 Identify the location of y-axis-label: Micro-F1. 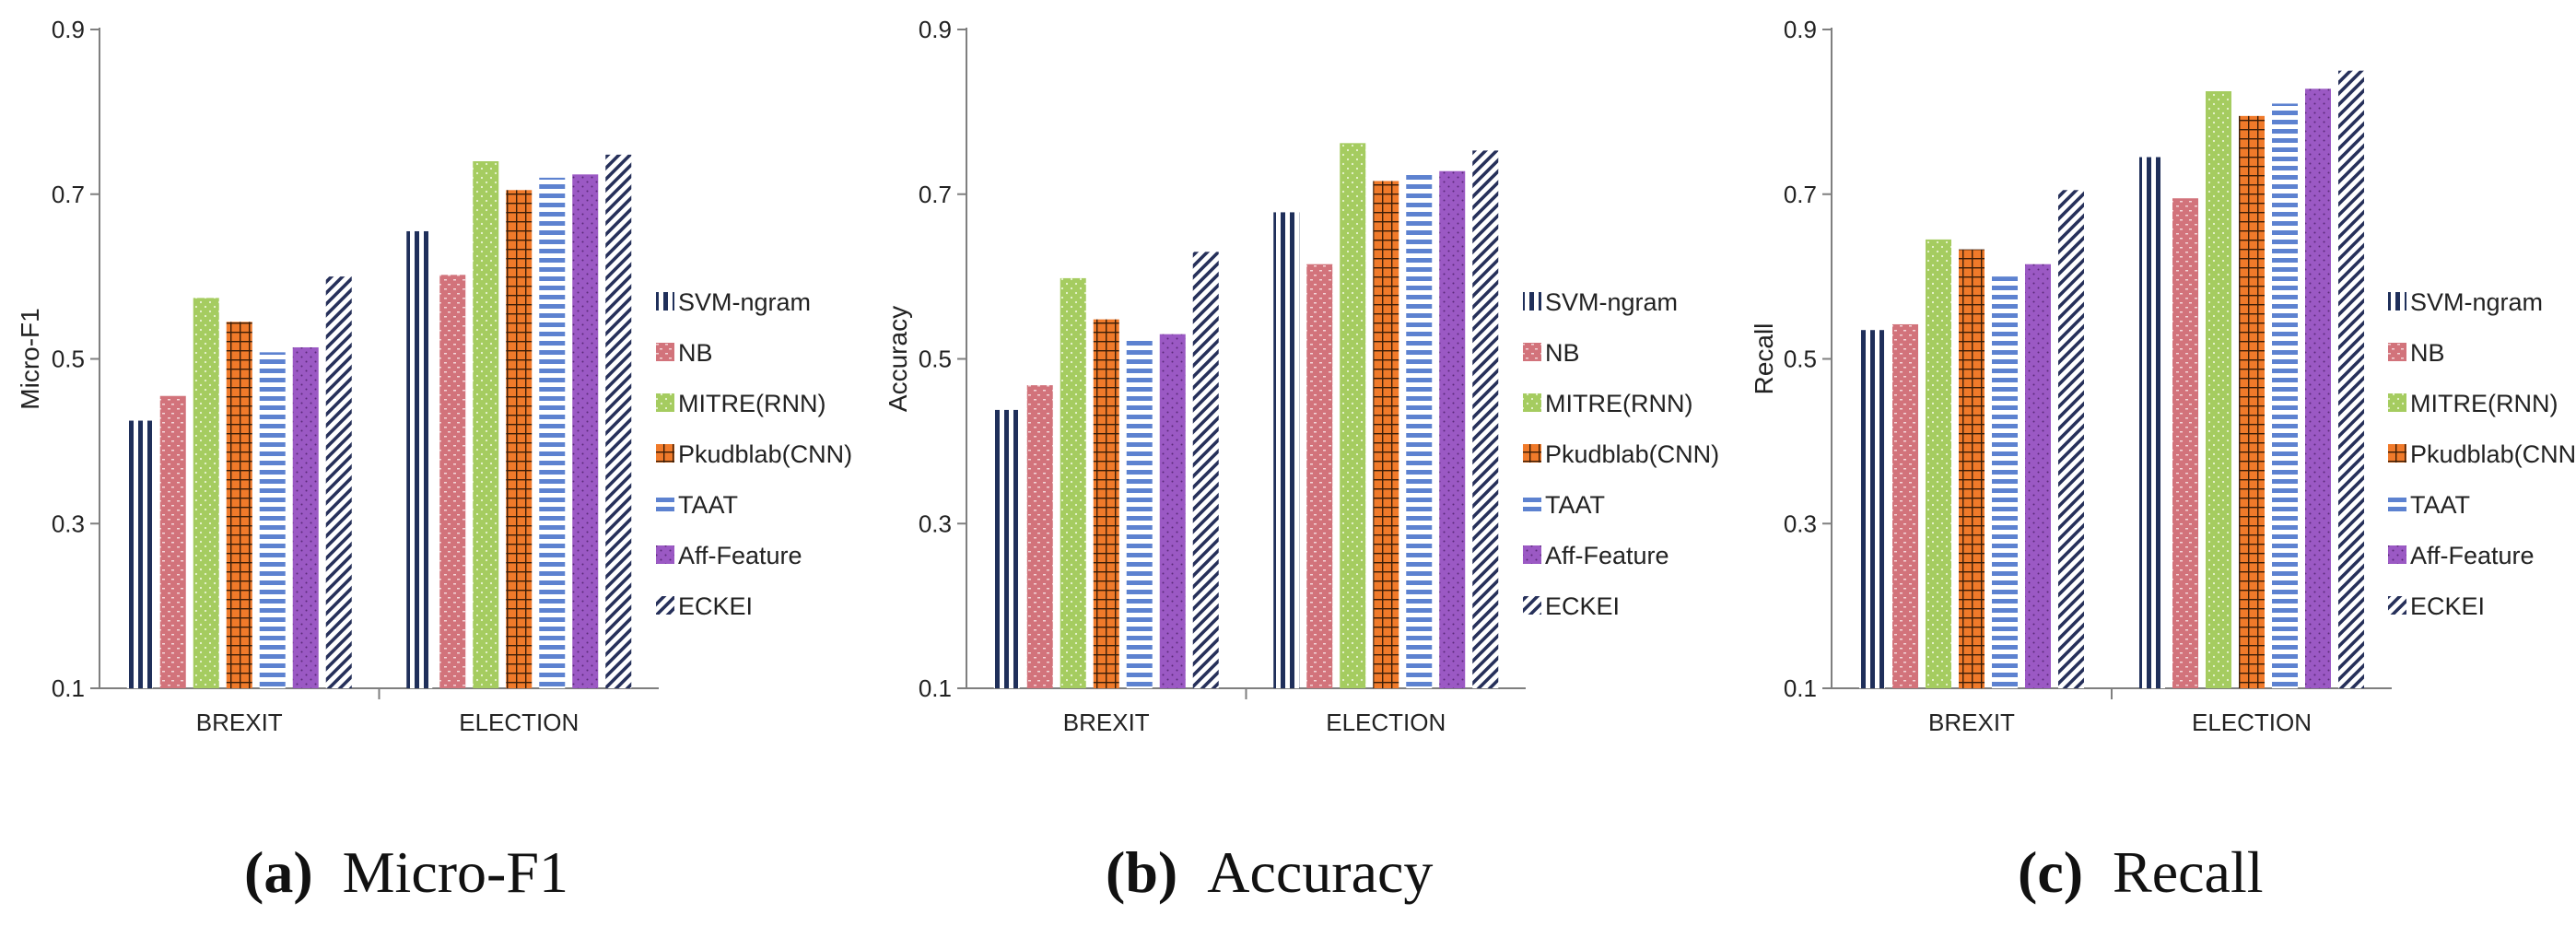
(30, 358).